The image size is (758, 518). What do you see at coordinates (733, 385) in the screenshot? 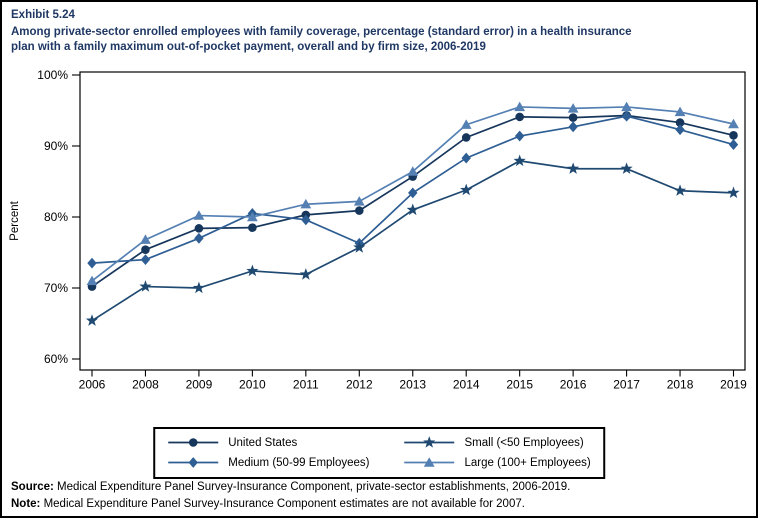
I see `x-tick-label: 2019` at bounding box center [733, 385].